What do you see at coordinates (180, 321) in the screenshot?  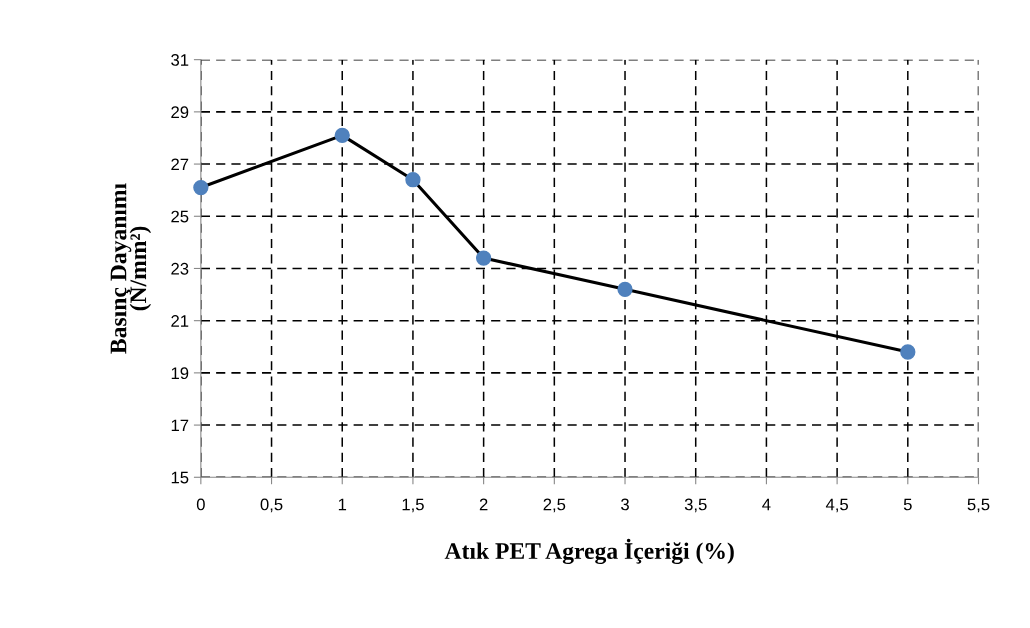 I see `y-tick-label: 21` at bounding box center [180, 321].